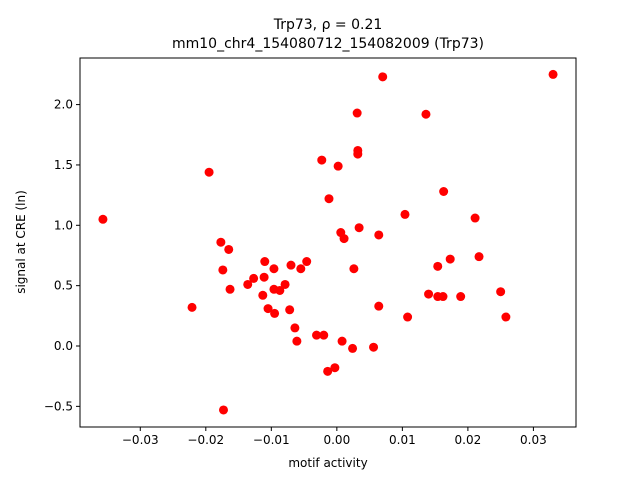 This screenshot has height=480, width=640. Describe the element at coordinates (271, 440) in the screenshot. I see `x-tick-label: −0.01` at that location.